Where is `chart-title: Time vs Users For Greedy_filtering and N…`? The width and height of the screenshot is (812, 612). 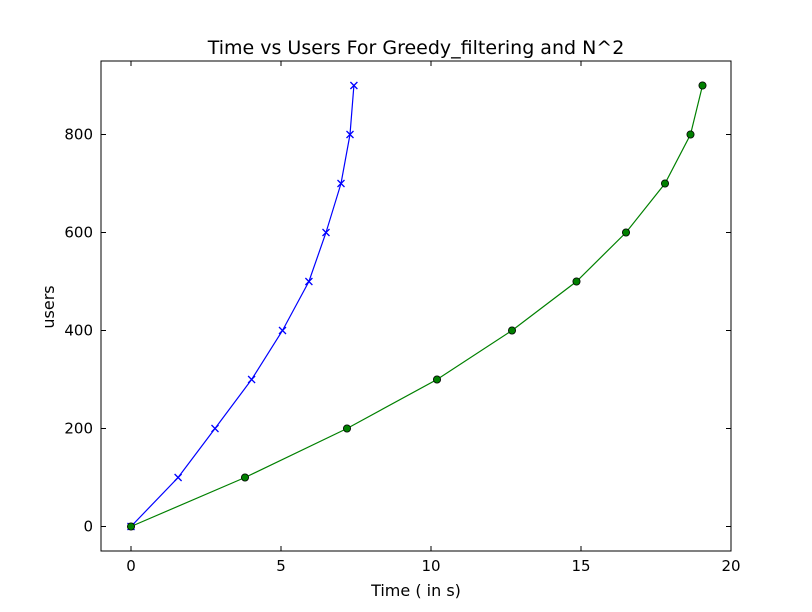 chart-title: Time vs Users For Greedy_filtering and N… is located at coordinates (416, 48).